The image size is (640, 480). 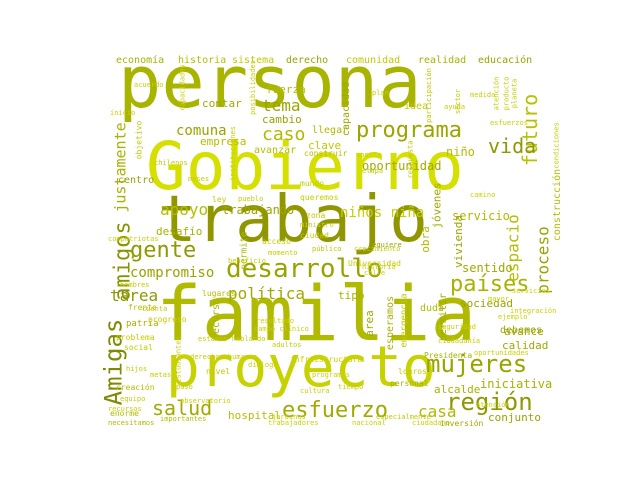 What do you see at coordinates (314, 235) in the screenshot?
I see `word-ciudad: ciudad` at bounding box center [314, 235].